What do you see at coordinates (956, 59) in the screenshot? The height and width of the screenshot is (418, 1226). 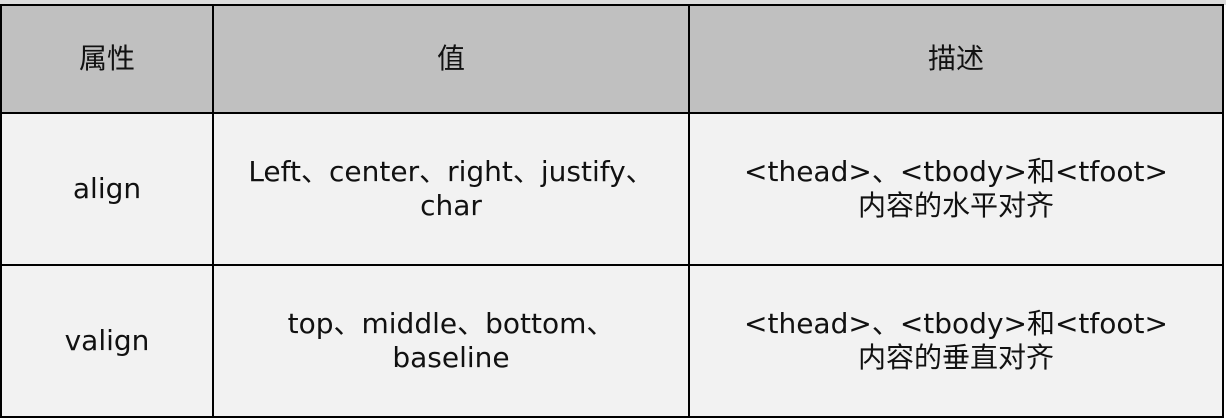 I see `header-description: 描述` at bounding box center [956, 59].